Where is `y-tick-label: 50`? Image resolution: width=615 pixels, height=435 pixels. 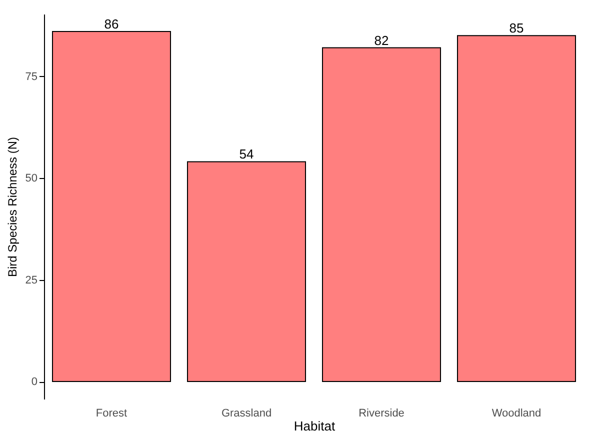
y-tick-label: 50 is located at coordinates (31, 178).